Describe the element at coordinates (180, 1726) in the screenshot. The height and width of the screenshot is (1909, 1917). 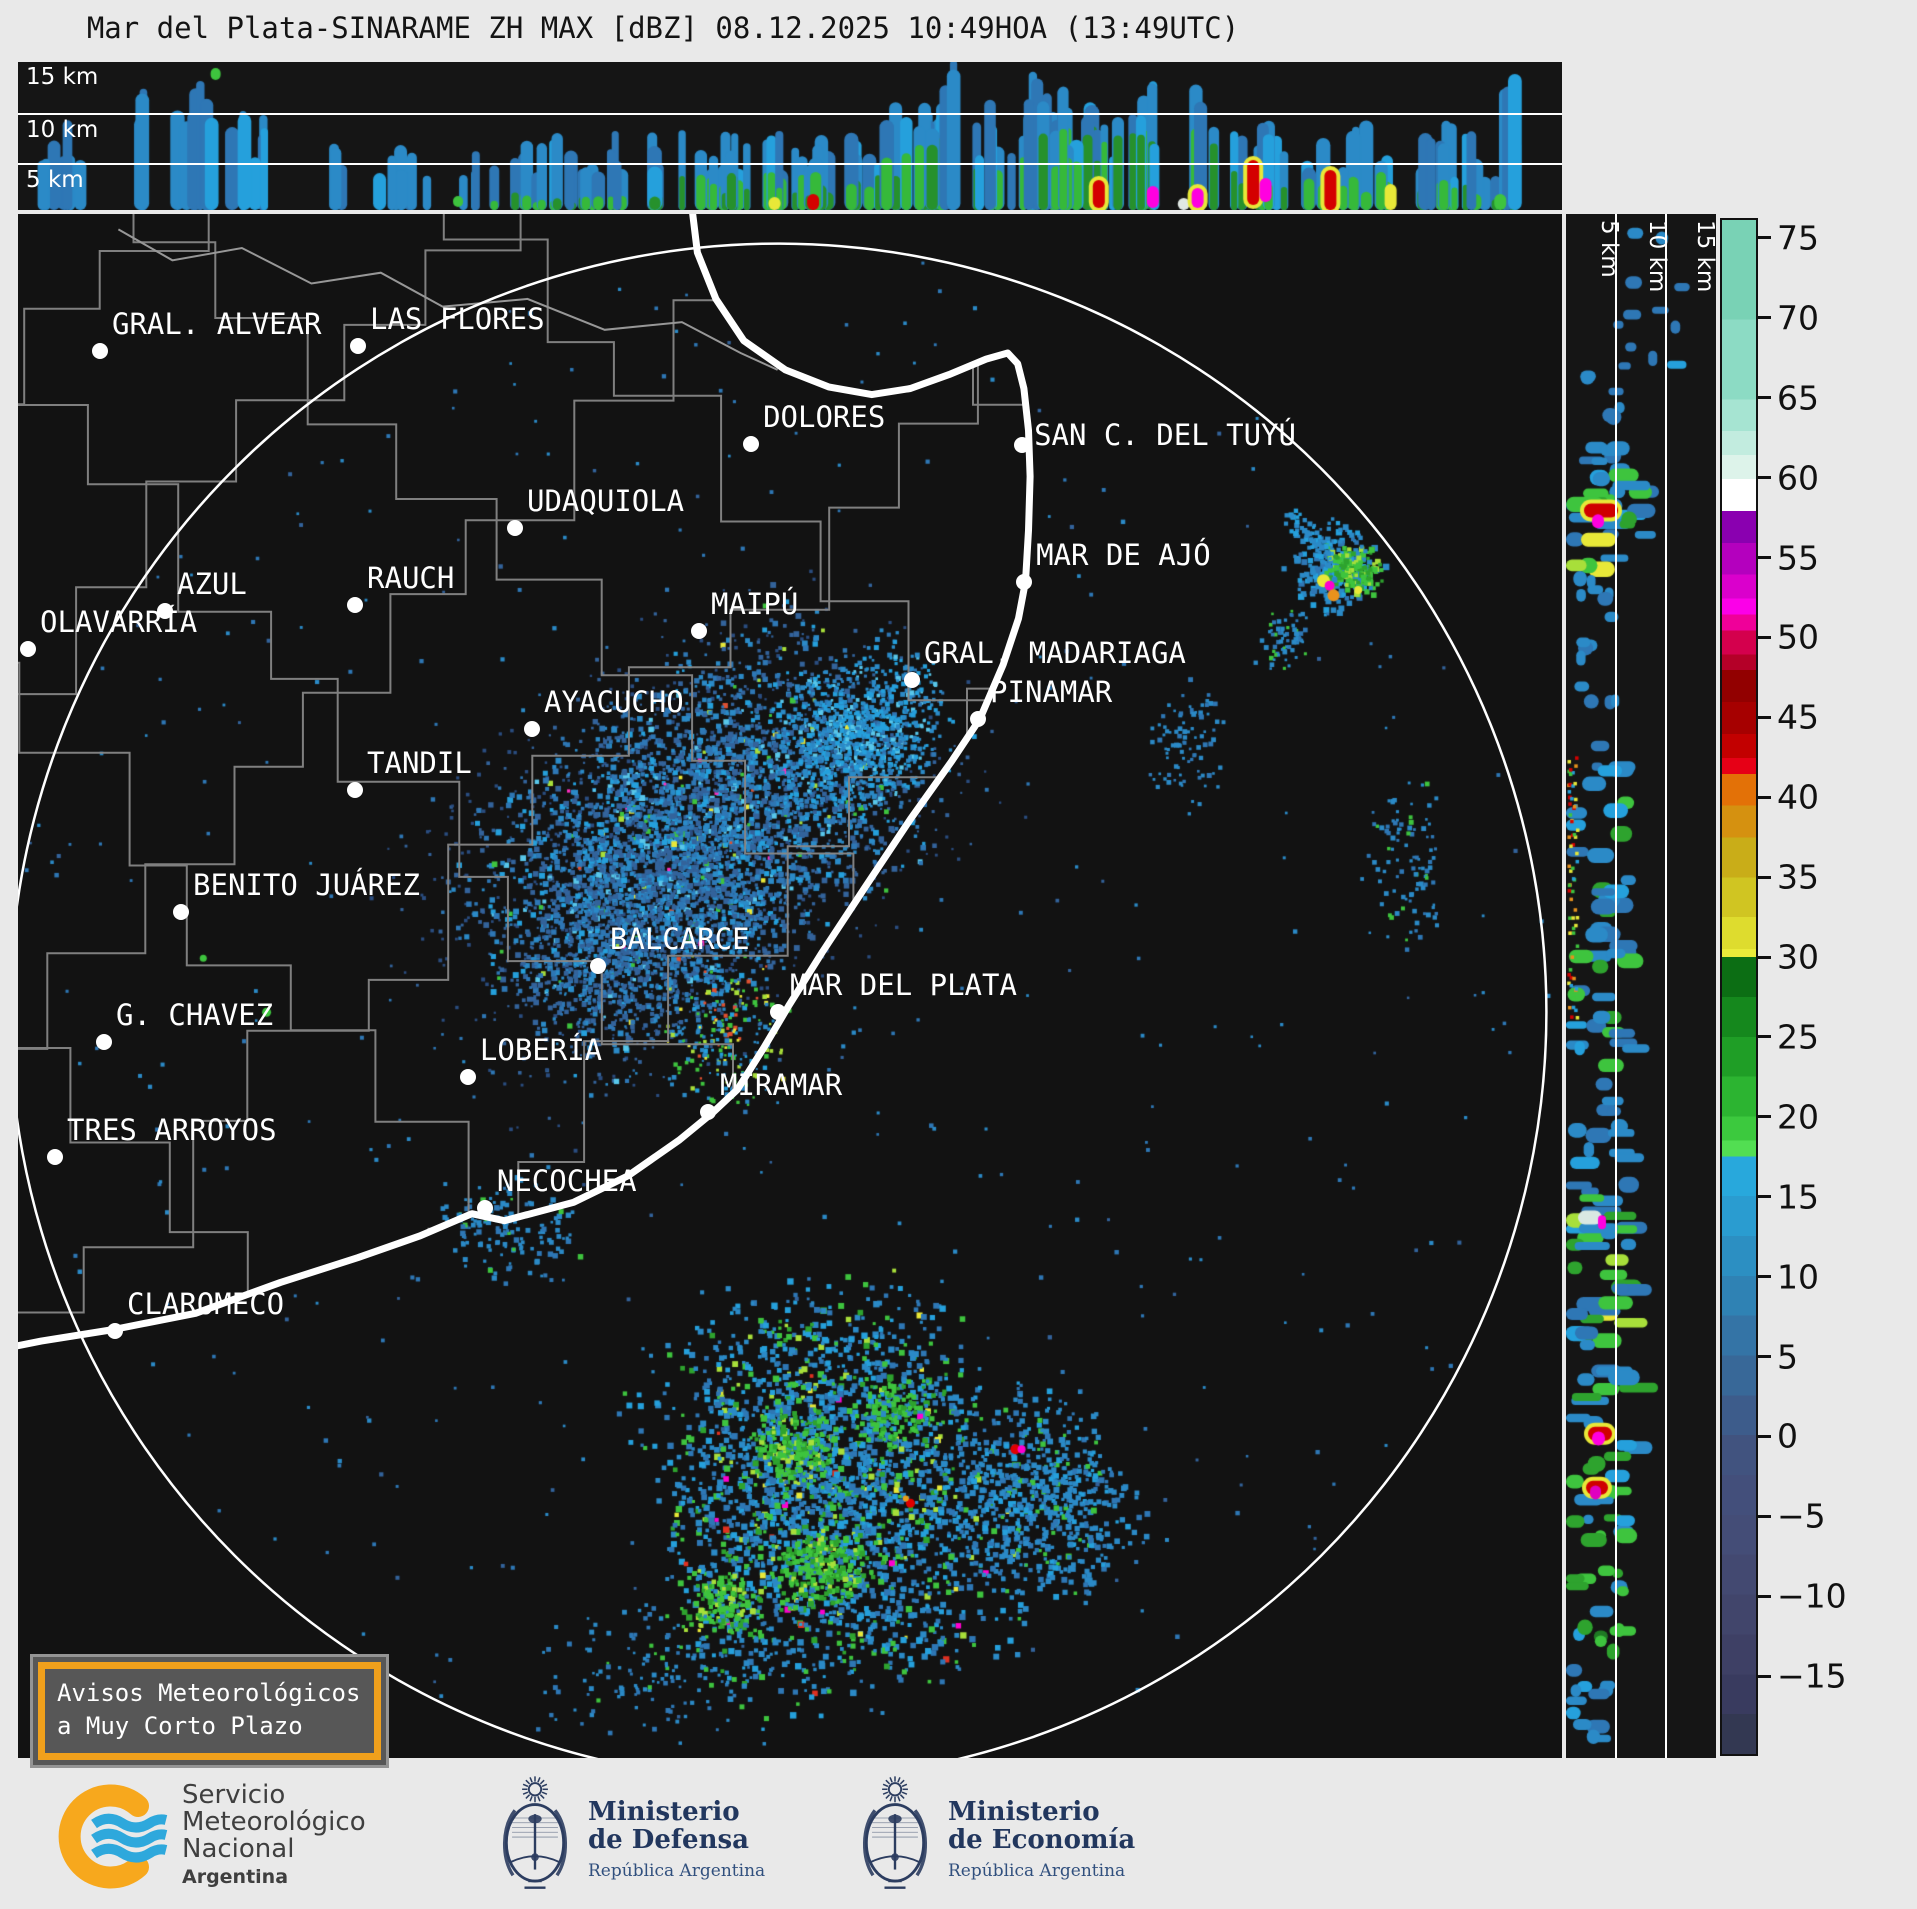
I see `notice-line-2: a Muy Corto Plazo` at that location.